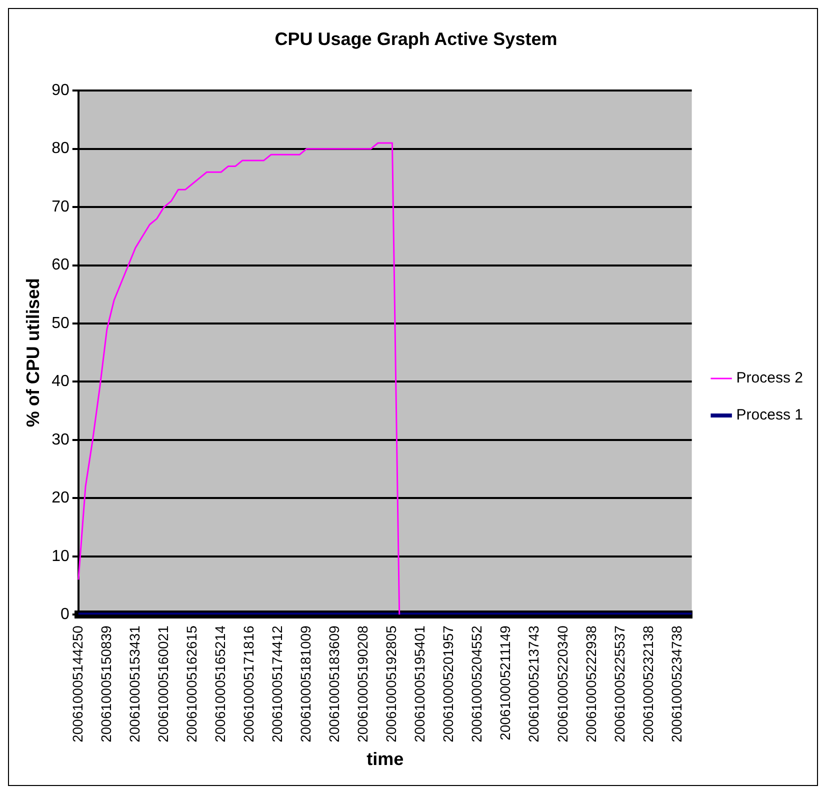 The image size is (826, 795). What do you see at coordinates (61, 207) in the screenshot?
I see `y-tick-label: 70` at bounding box center [61, 207].